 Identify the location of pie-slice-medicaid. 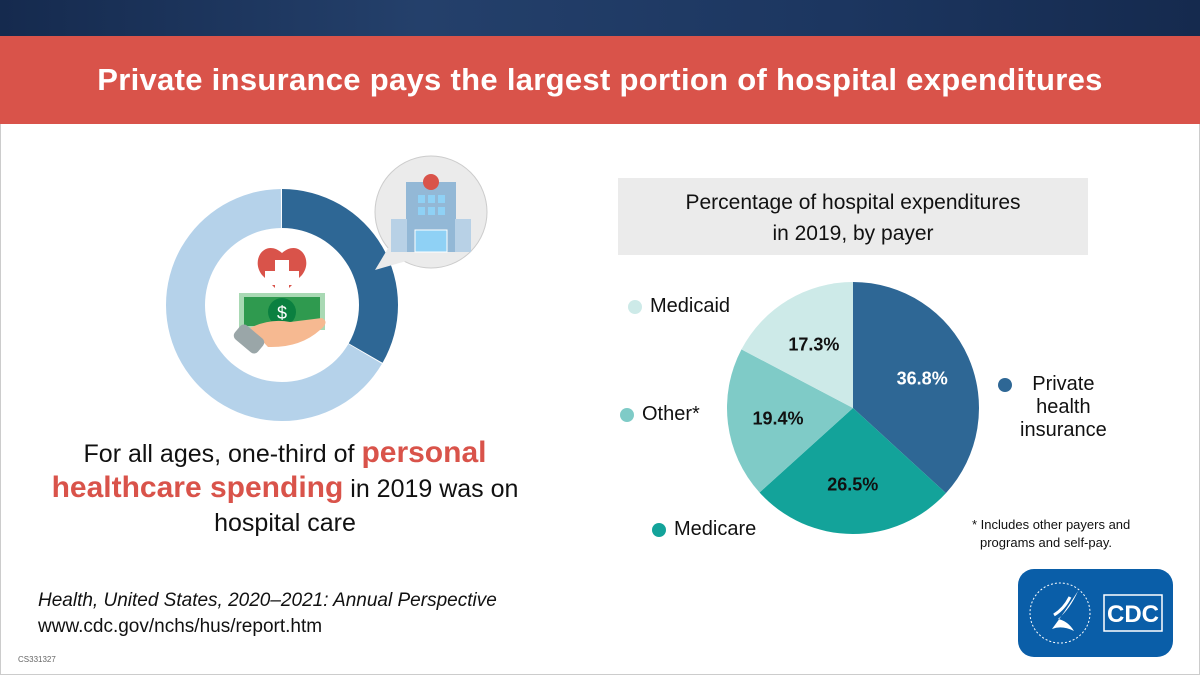
(797, 345).